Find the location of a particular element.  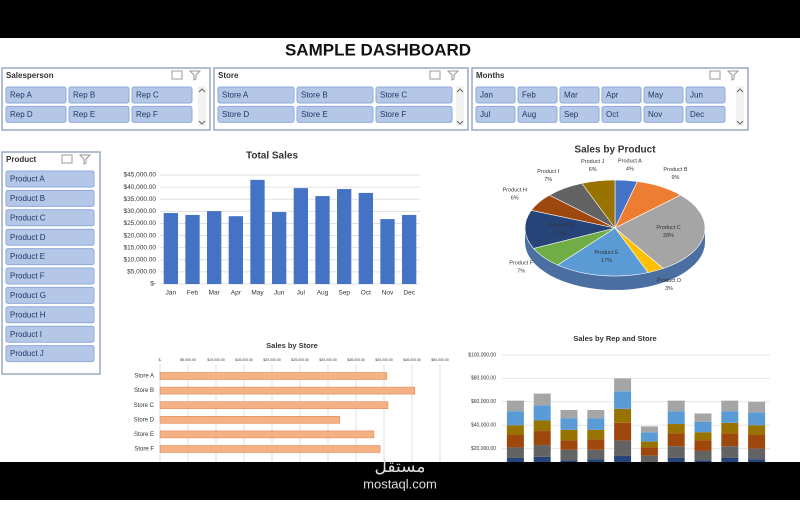

pie-label: Product F is located at coordinates (521, 263).